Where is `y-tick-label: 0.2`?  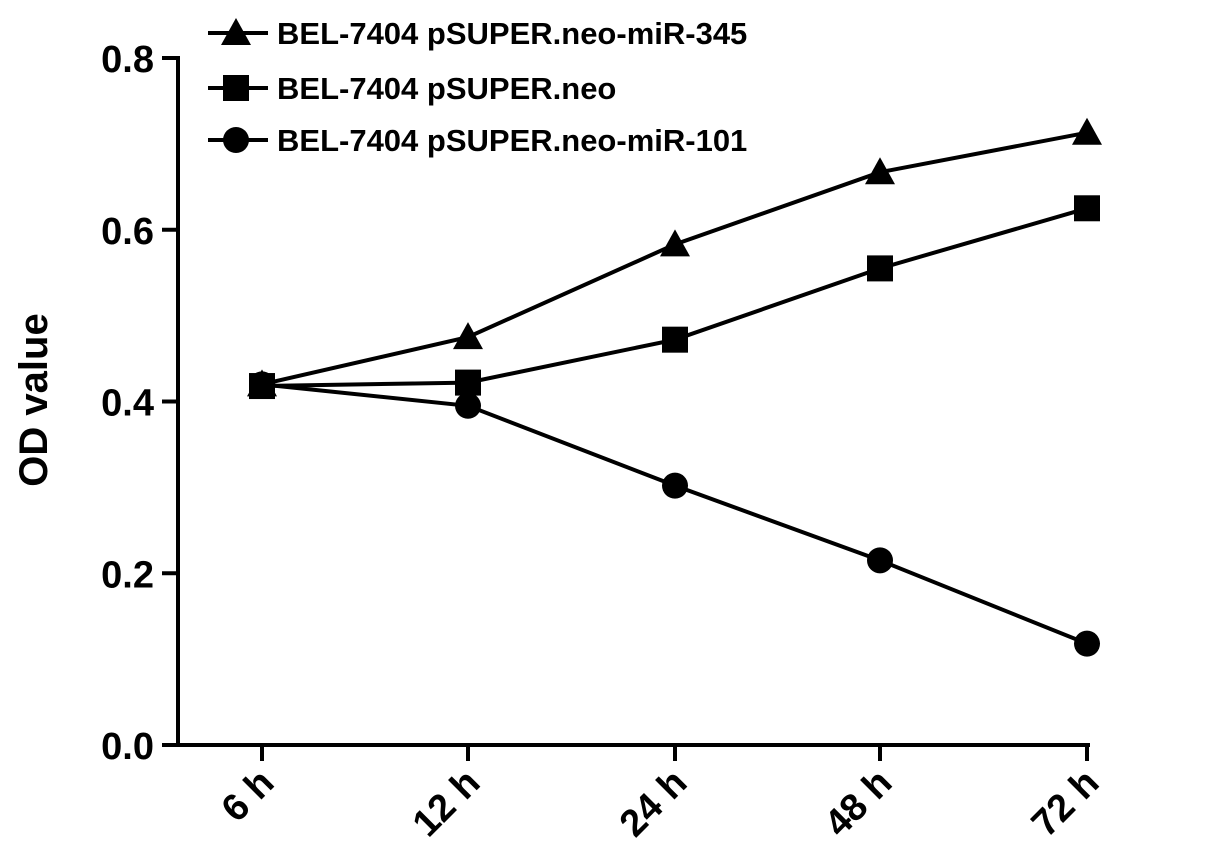 y-tick-label: 0.2 is located at coordinates (127, 575).